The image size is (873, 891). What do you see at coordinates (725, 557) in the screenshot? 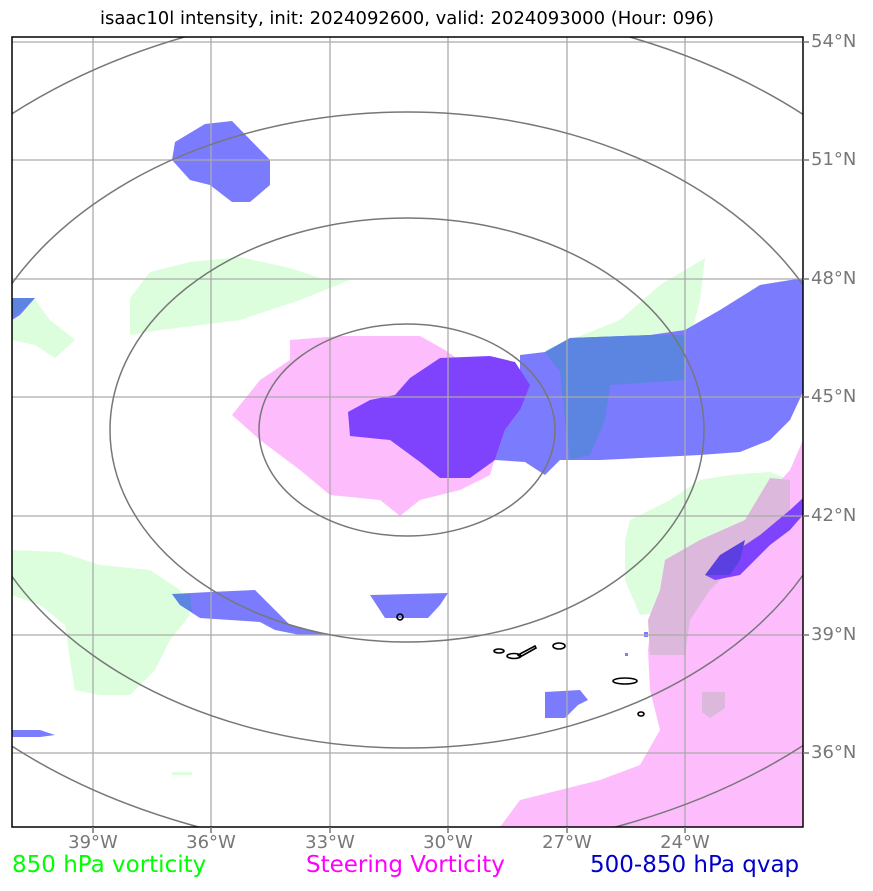
I see `qvap-core-overlap` at bounding box center [725, 557].